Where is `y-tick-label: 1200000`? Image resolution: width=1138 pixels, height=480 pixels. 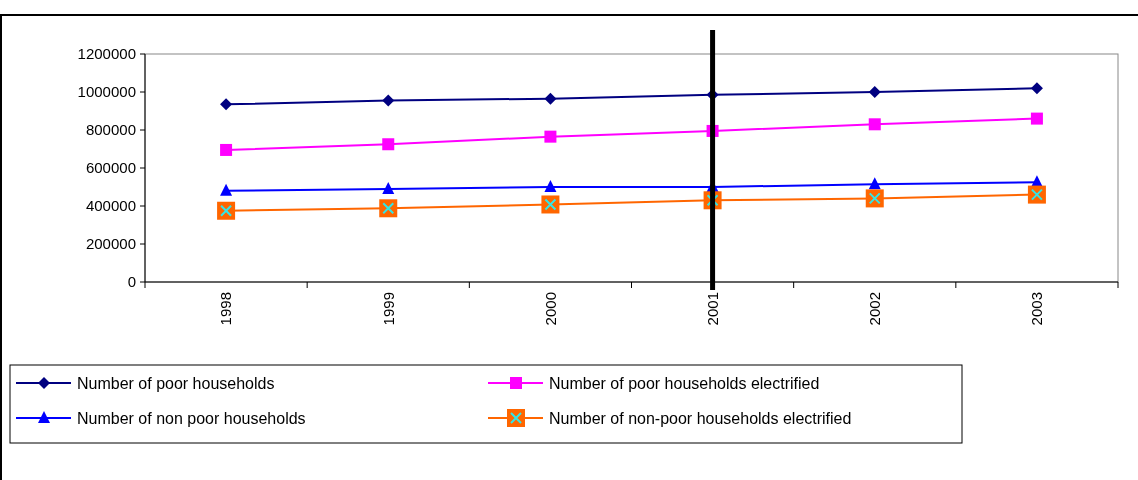
y-tick-label: 1200000 is located at coordinates (106, 54).